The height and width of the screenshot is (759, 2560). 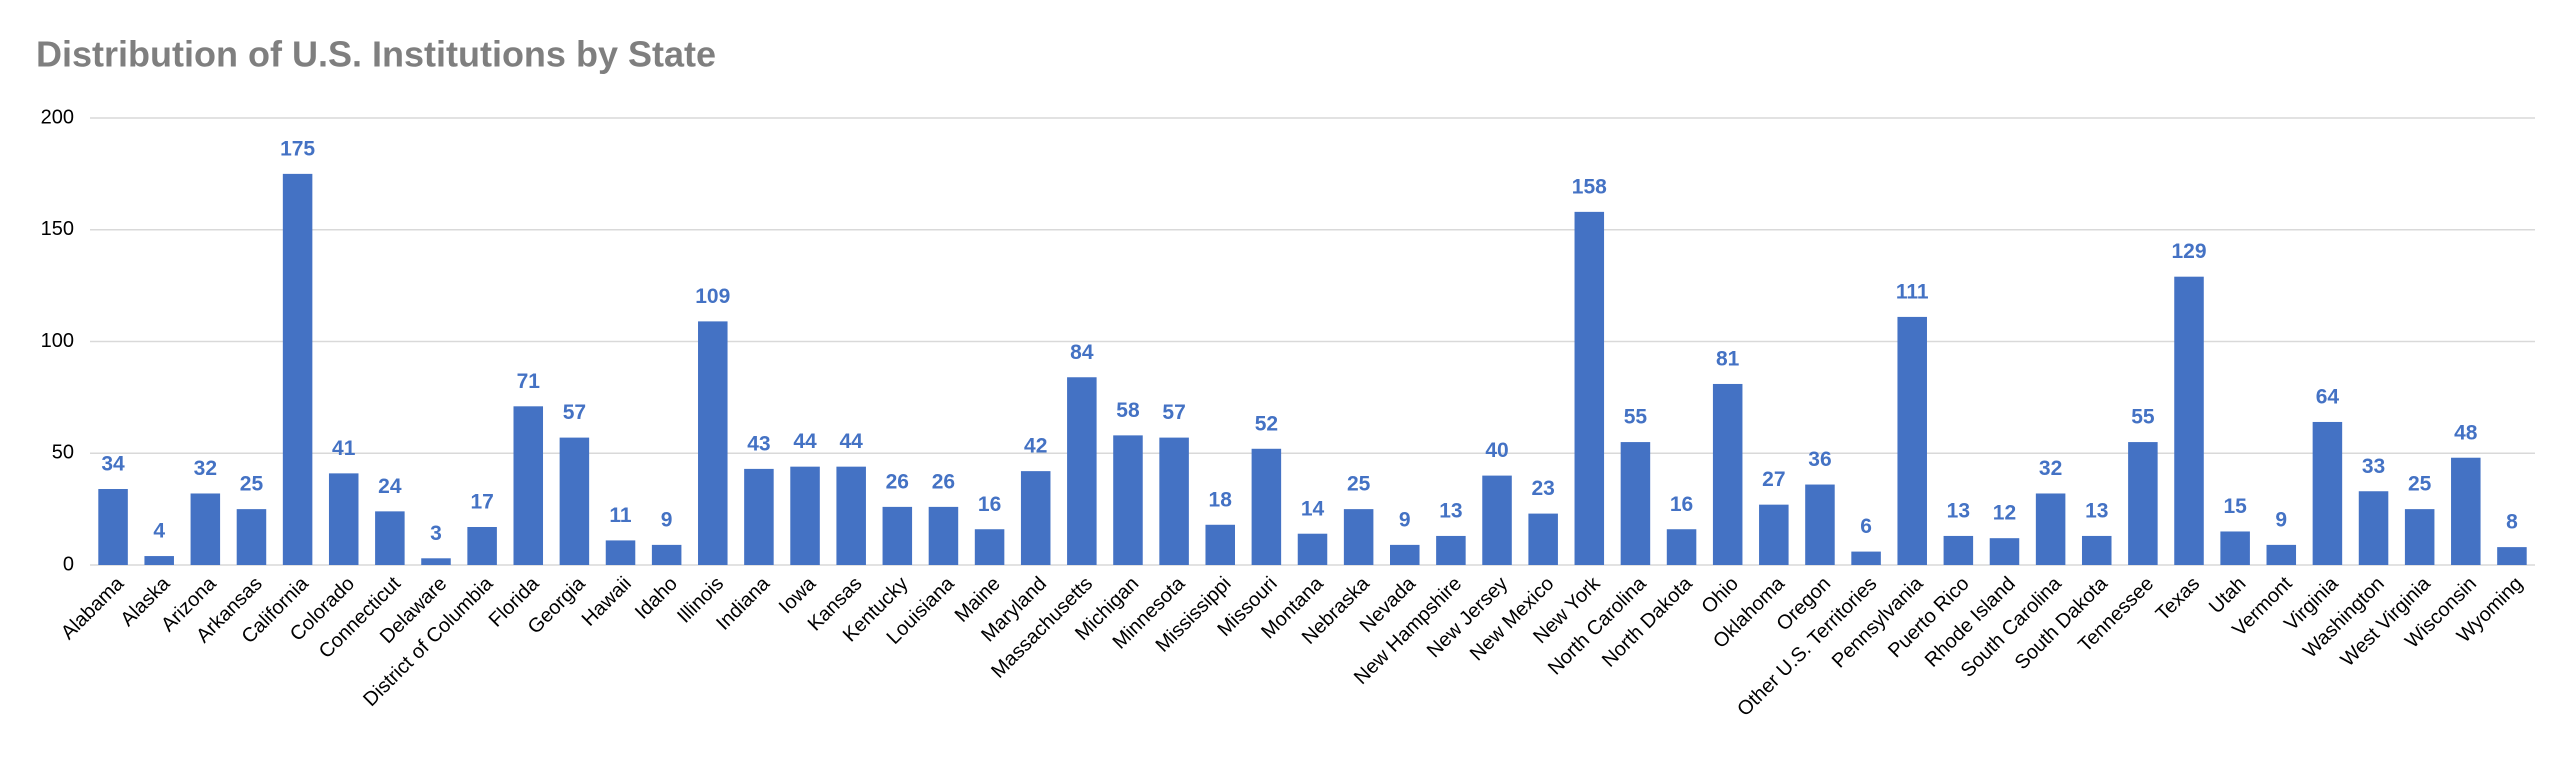 What do you see at coordinates (712, 296) in the screenshot?
I see `value-label: 109` at bounding box center [712, 296].